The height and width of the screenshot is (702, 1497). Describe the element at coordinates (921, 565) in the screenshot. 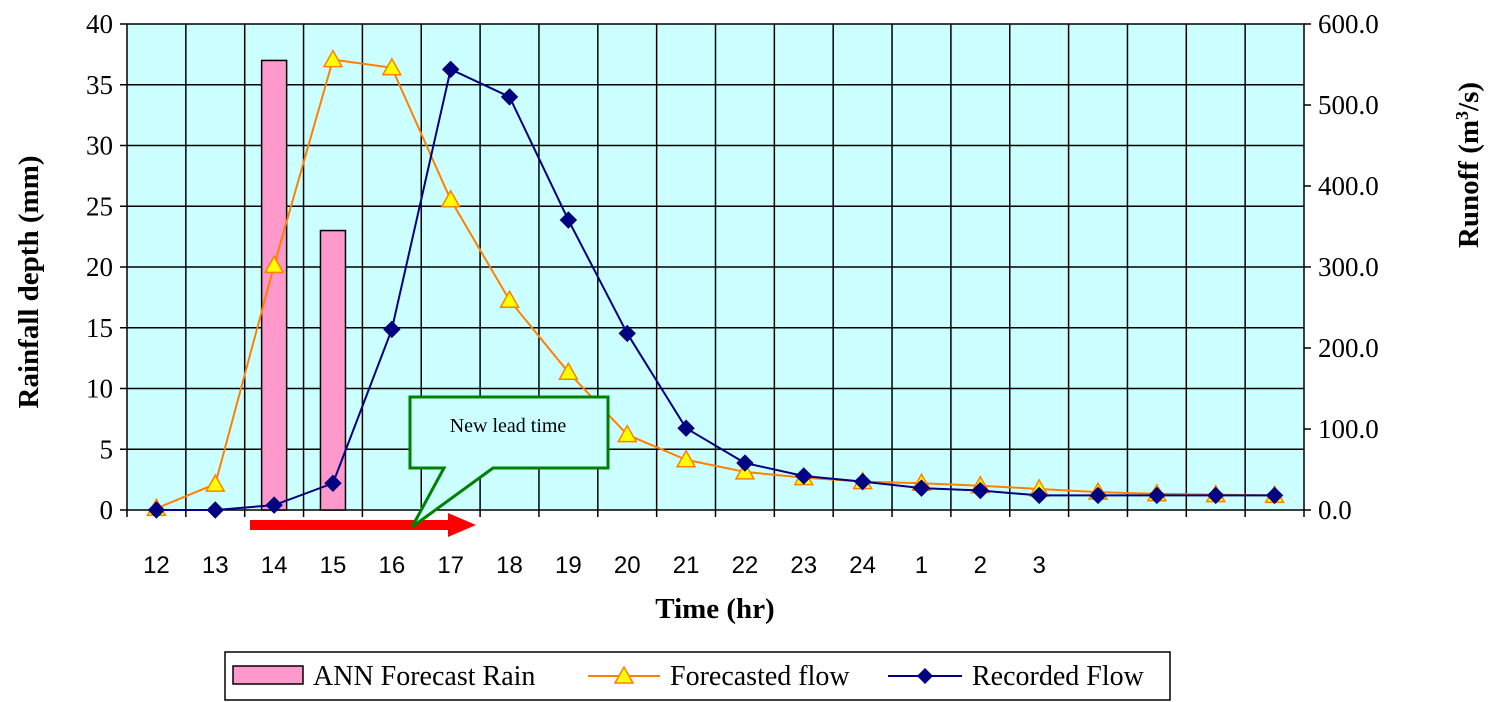

I see `x-tick-label: 1` at that location.